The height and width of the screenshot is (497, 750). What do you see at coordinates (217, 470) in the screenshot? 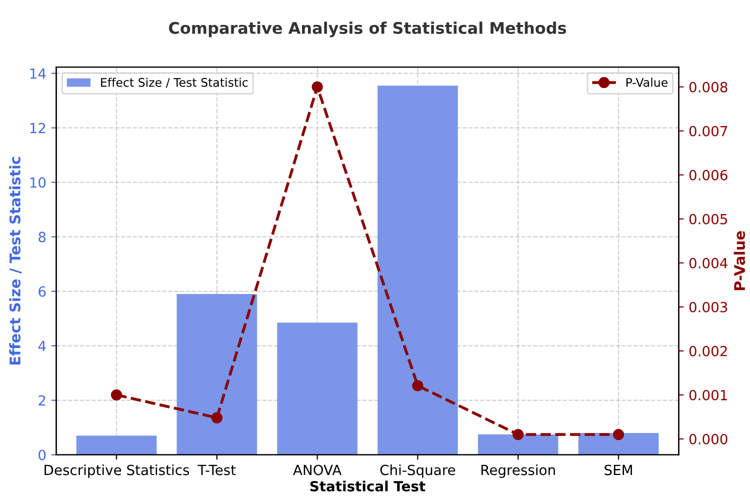
I see `x-tick-label: T-Test` at bounding box center [217, 470].